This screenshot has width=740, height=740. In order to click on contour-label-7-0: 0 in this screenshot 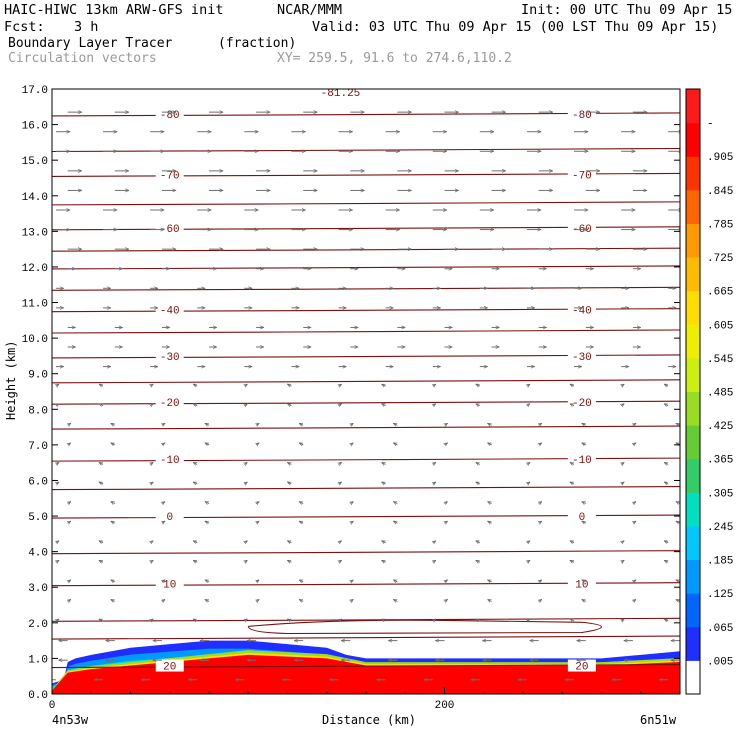, I will do `click(169, 518)`.